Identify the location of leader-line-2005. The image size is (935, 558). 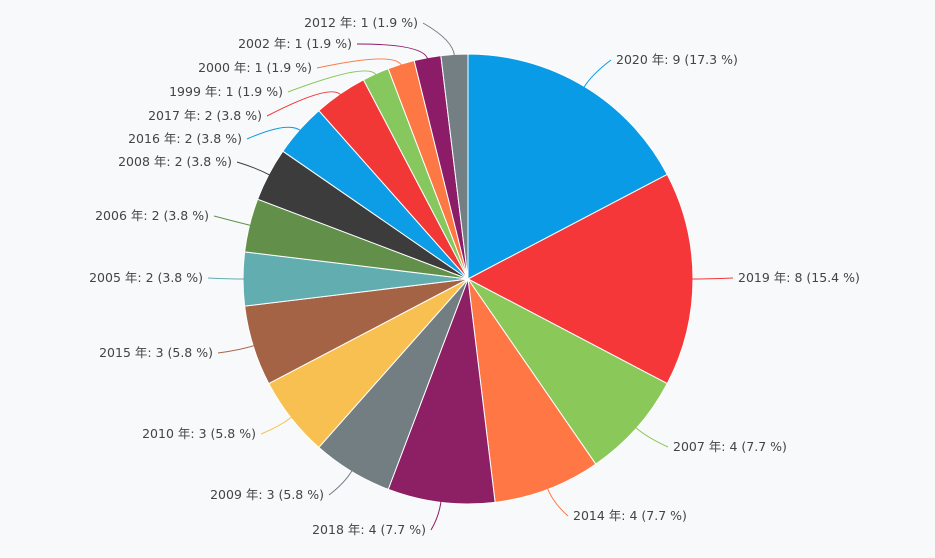
(226, 278).